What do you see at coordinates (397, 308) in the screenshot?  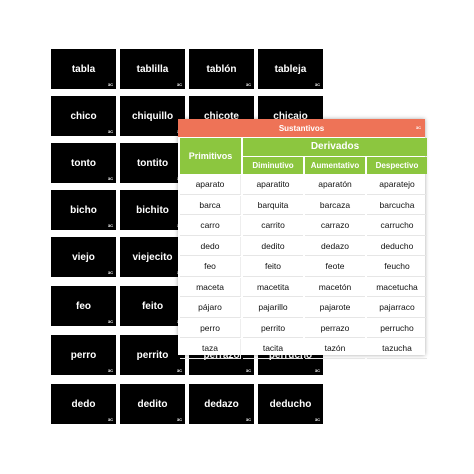 I see `table-cell: pajarraco` at bounding box center [397, 308].